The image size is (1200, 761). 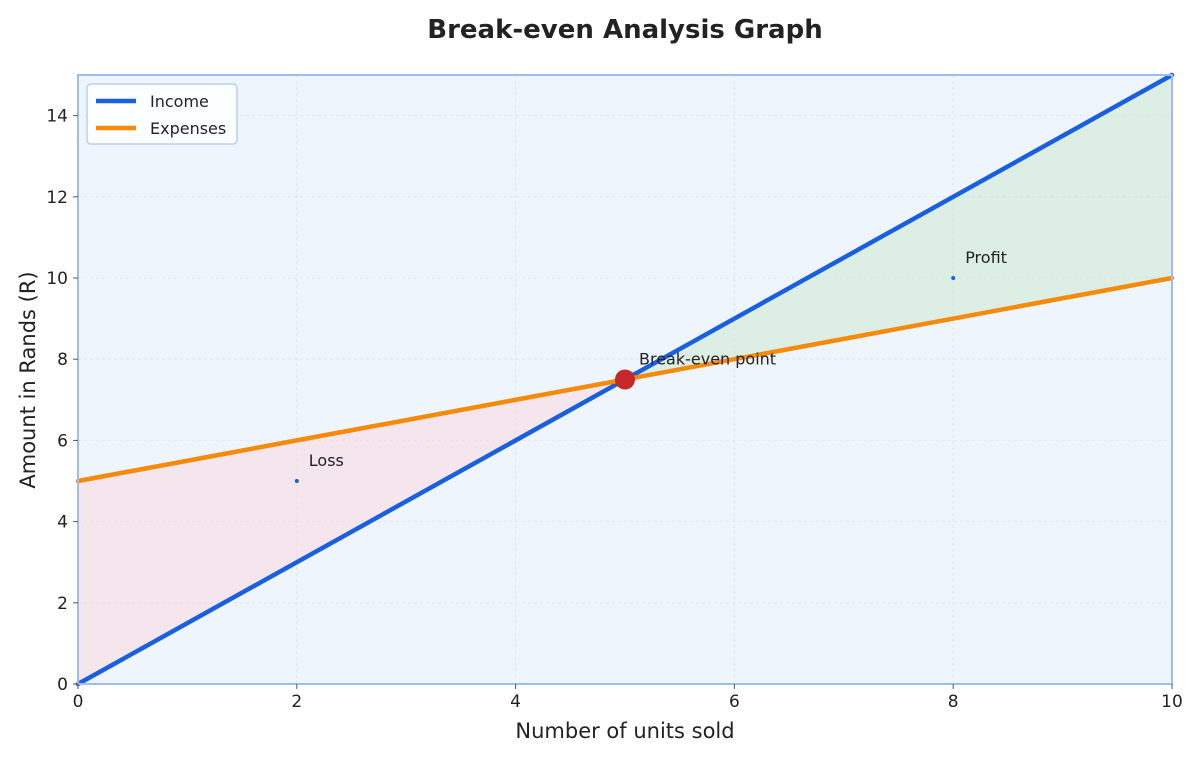 What do you see at coordinates (62, 685) in the screenshot?
I see `y-tick-label: 0` at bounding box center [62, 685].